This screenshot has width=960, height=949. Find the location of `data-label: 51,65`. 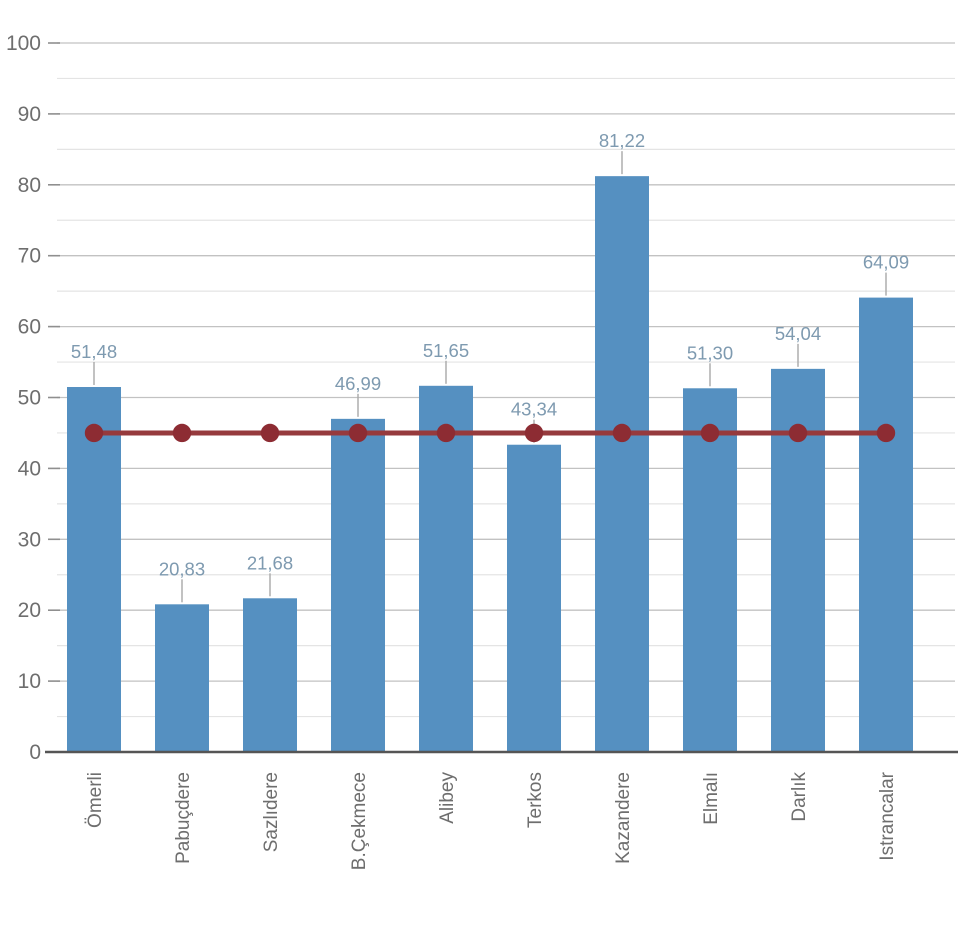

data-label: 51,65 is located at coordinates (446, 350).